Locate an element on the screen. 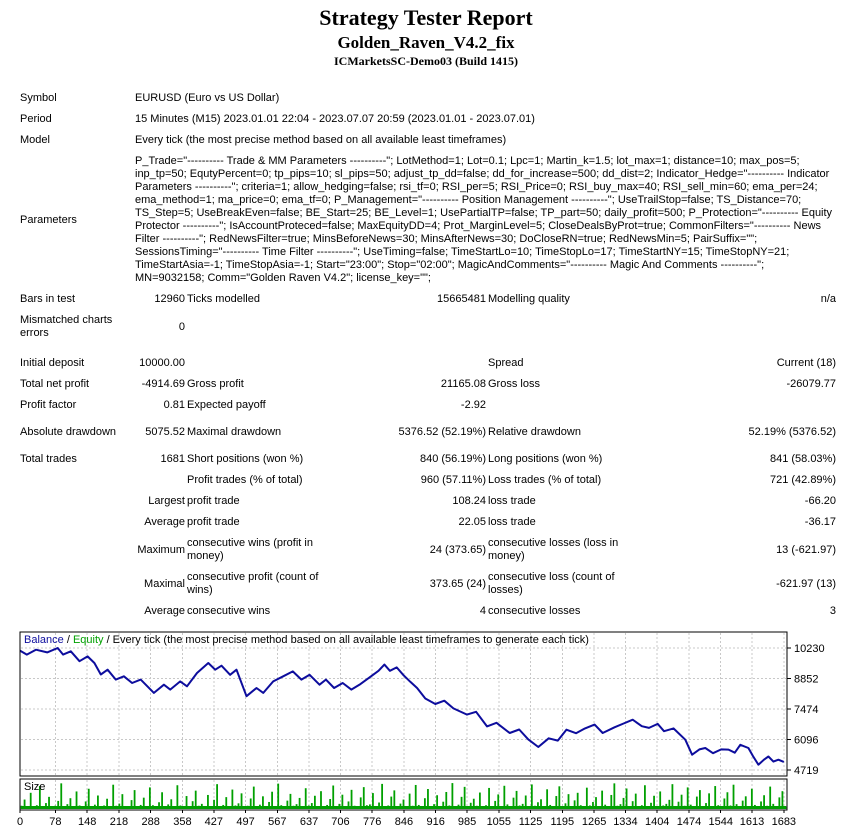 This screenshot has width=852, height=828. stat-label: Absolute drawdown is located at coordinates (68, 432).